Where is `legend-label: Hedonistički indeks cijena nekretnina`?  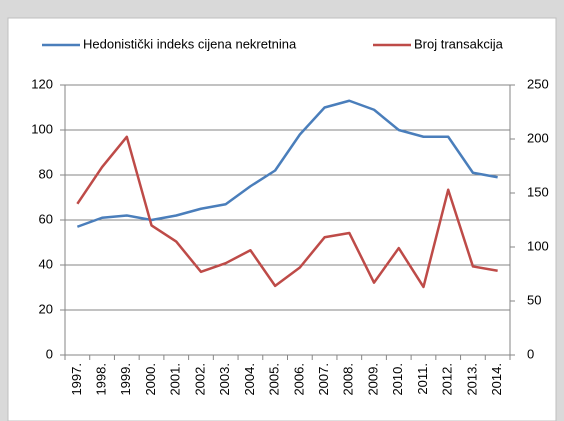
legend-label: Hedonistički indeks cijena nekretnina is located at coordinates (190, 43).